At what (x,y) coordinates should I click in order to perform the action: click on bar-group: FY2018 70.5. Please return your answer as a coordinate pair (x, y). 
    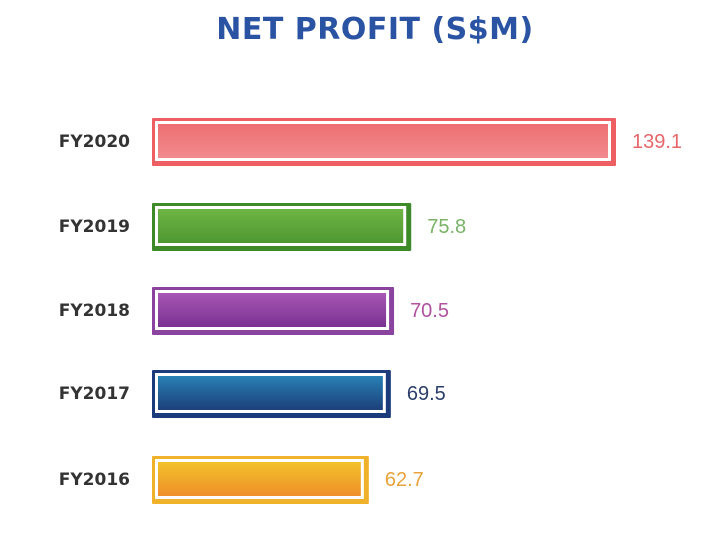
    Looking at the image, I should click on (254, 311).